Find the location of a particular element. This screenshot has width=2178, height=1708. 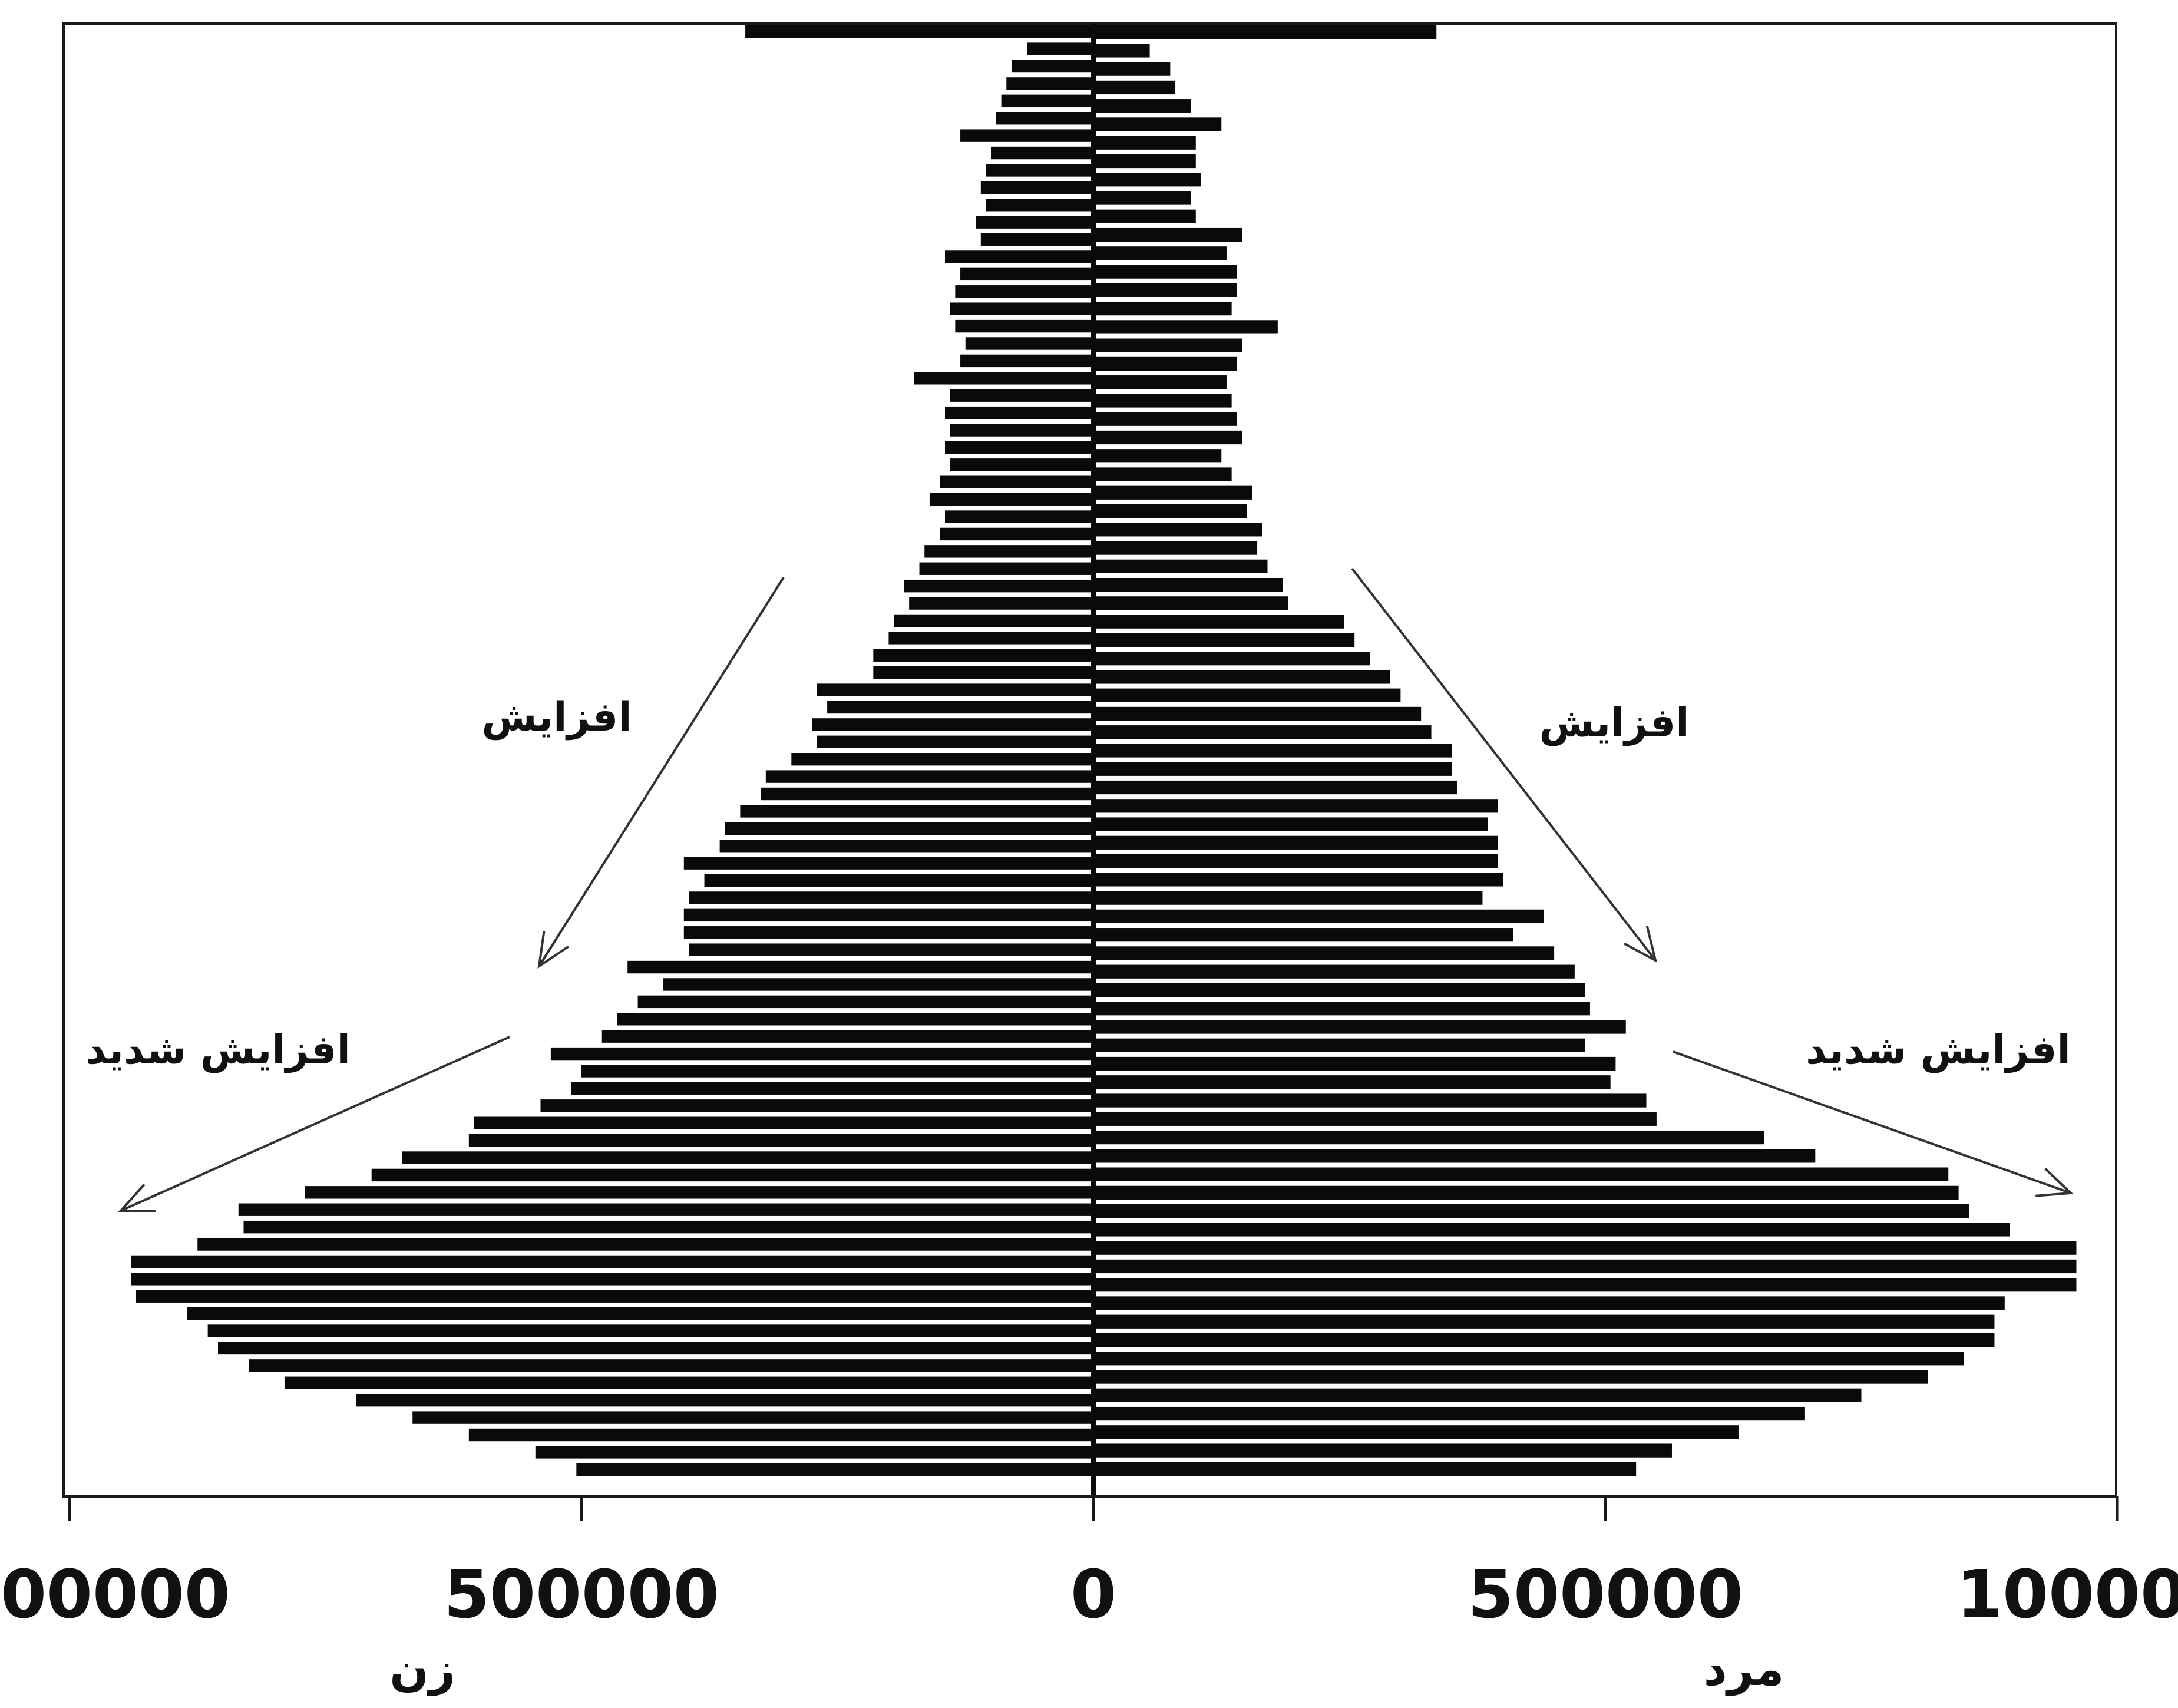

arrow-right-increase is located at coordinates (1504, 765).